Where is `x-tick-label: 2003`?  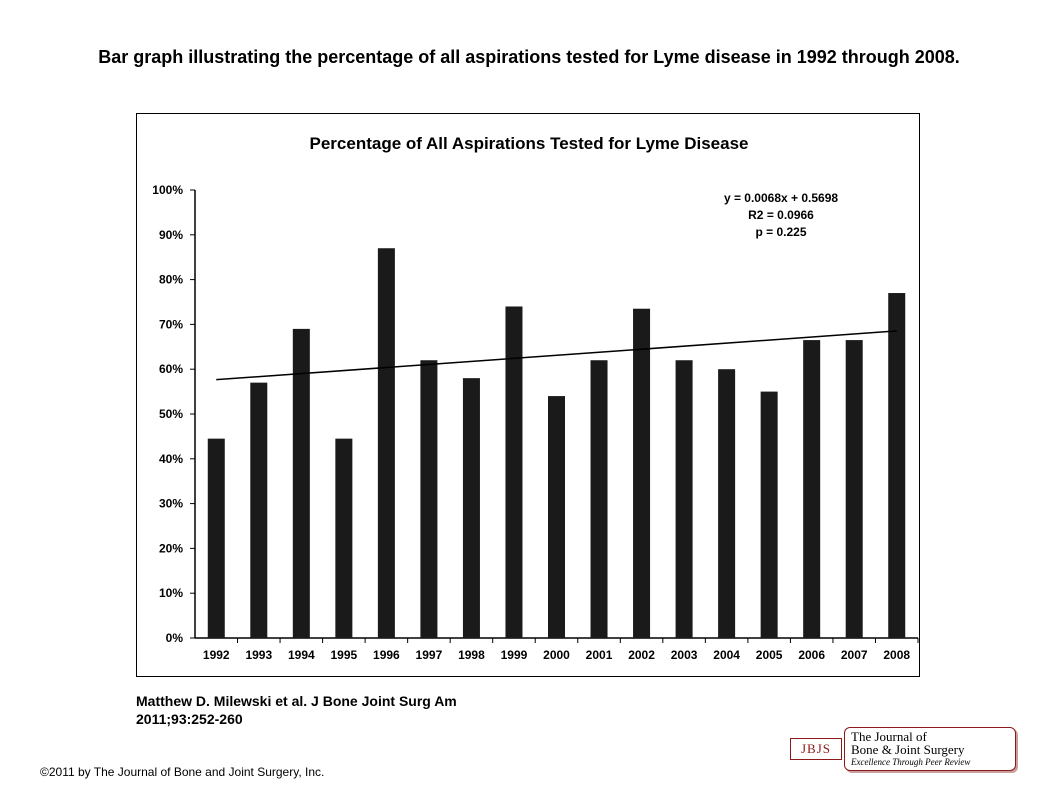
x-tick-label: 2003 is located at coordinates (684, 655).